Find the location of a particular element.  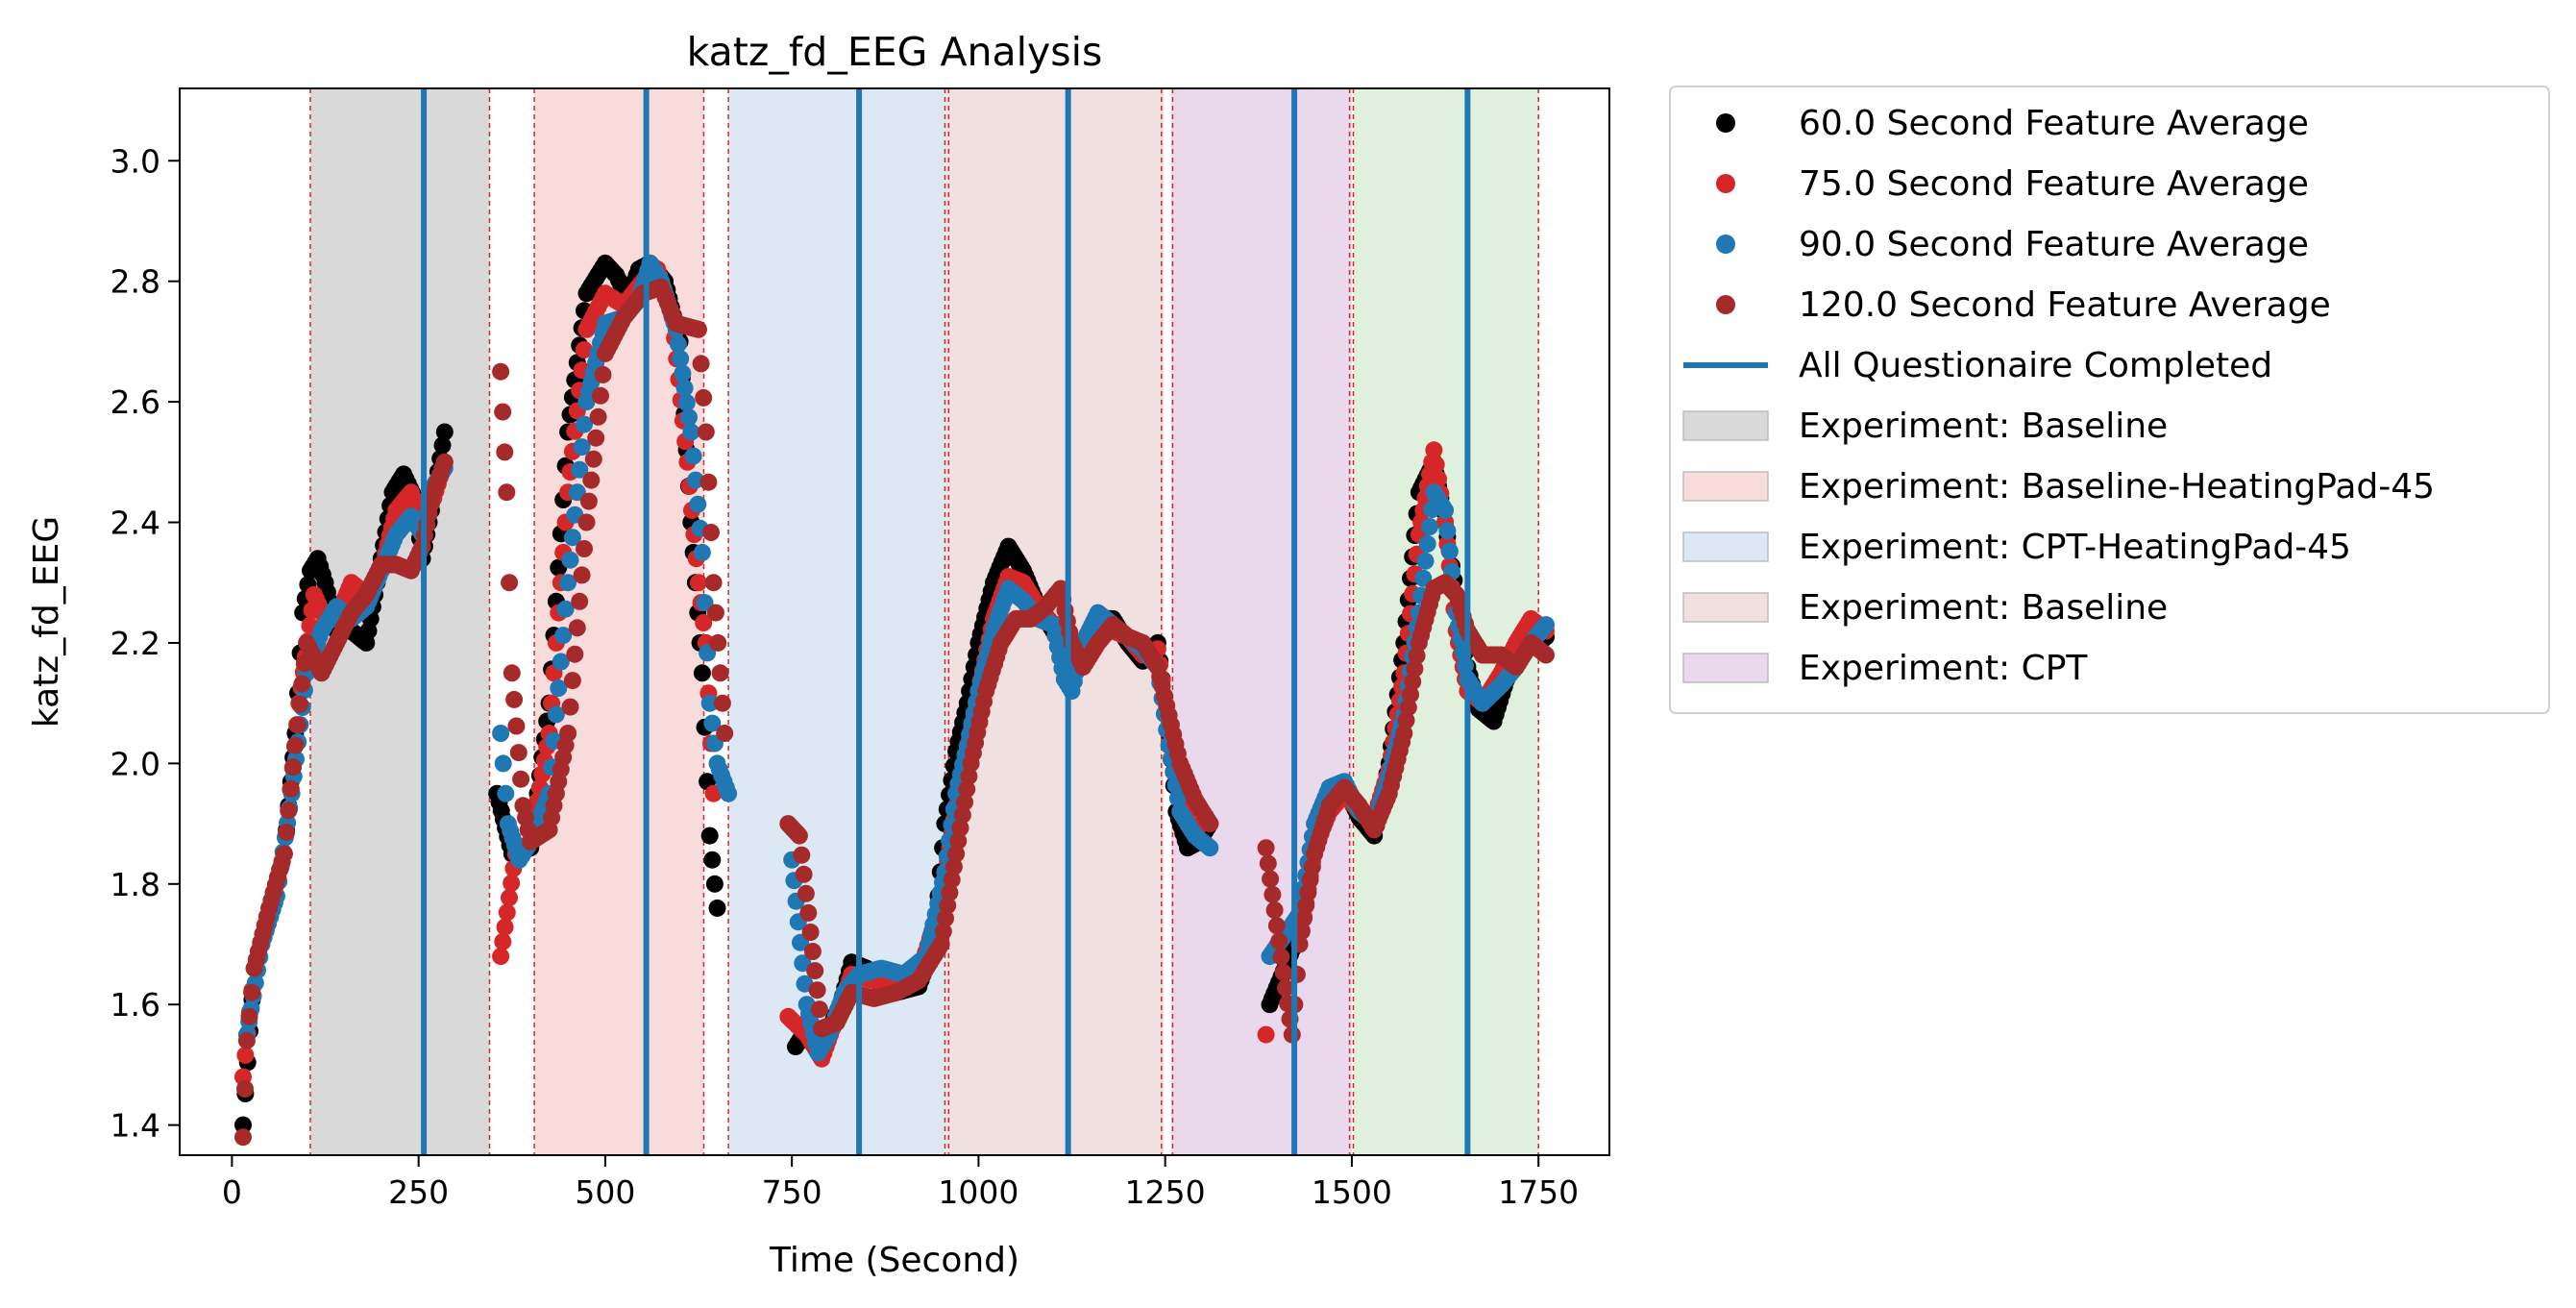

x-tick-label: 1000 is located at coordinates (978, 1192).